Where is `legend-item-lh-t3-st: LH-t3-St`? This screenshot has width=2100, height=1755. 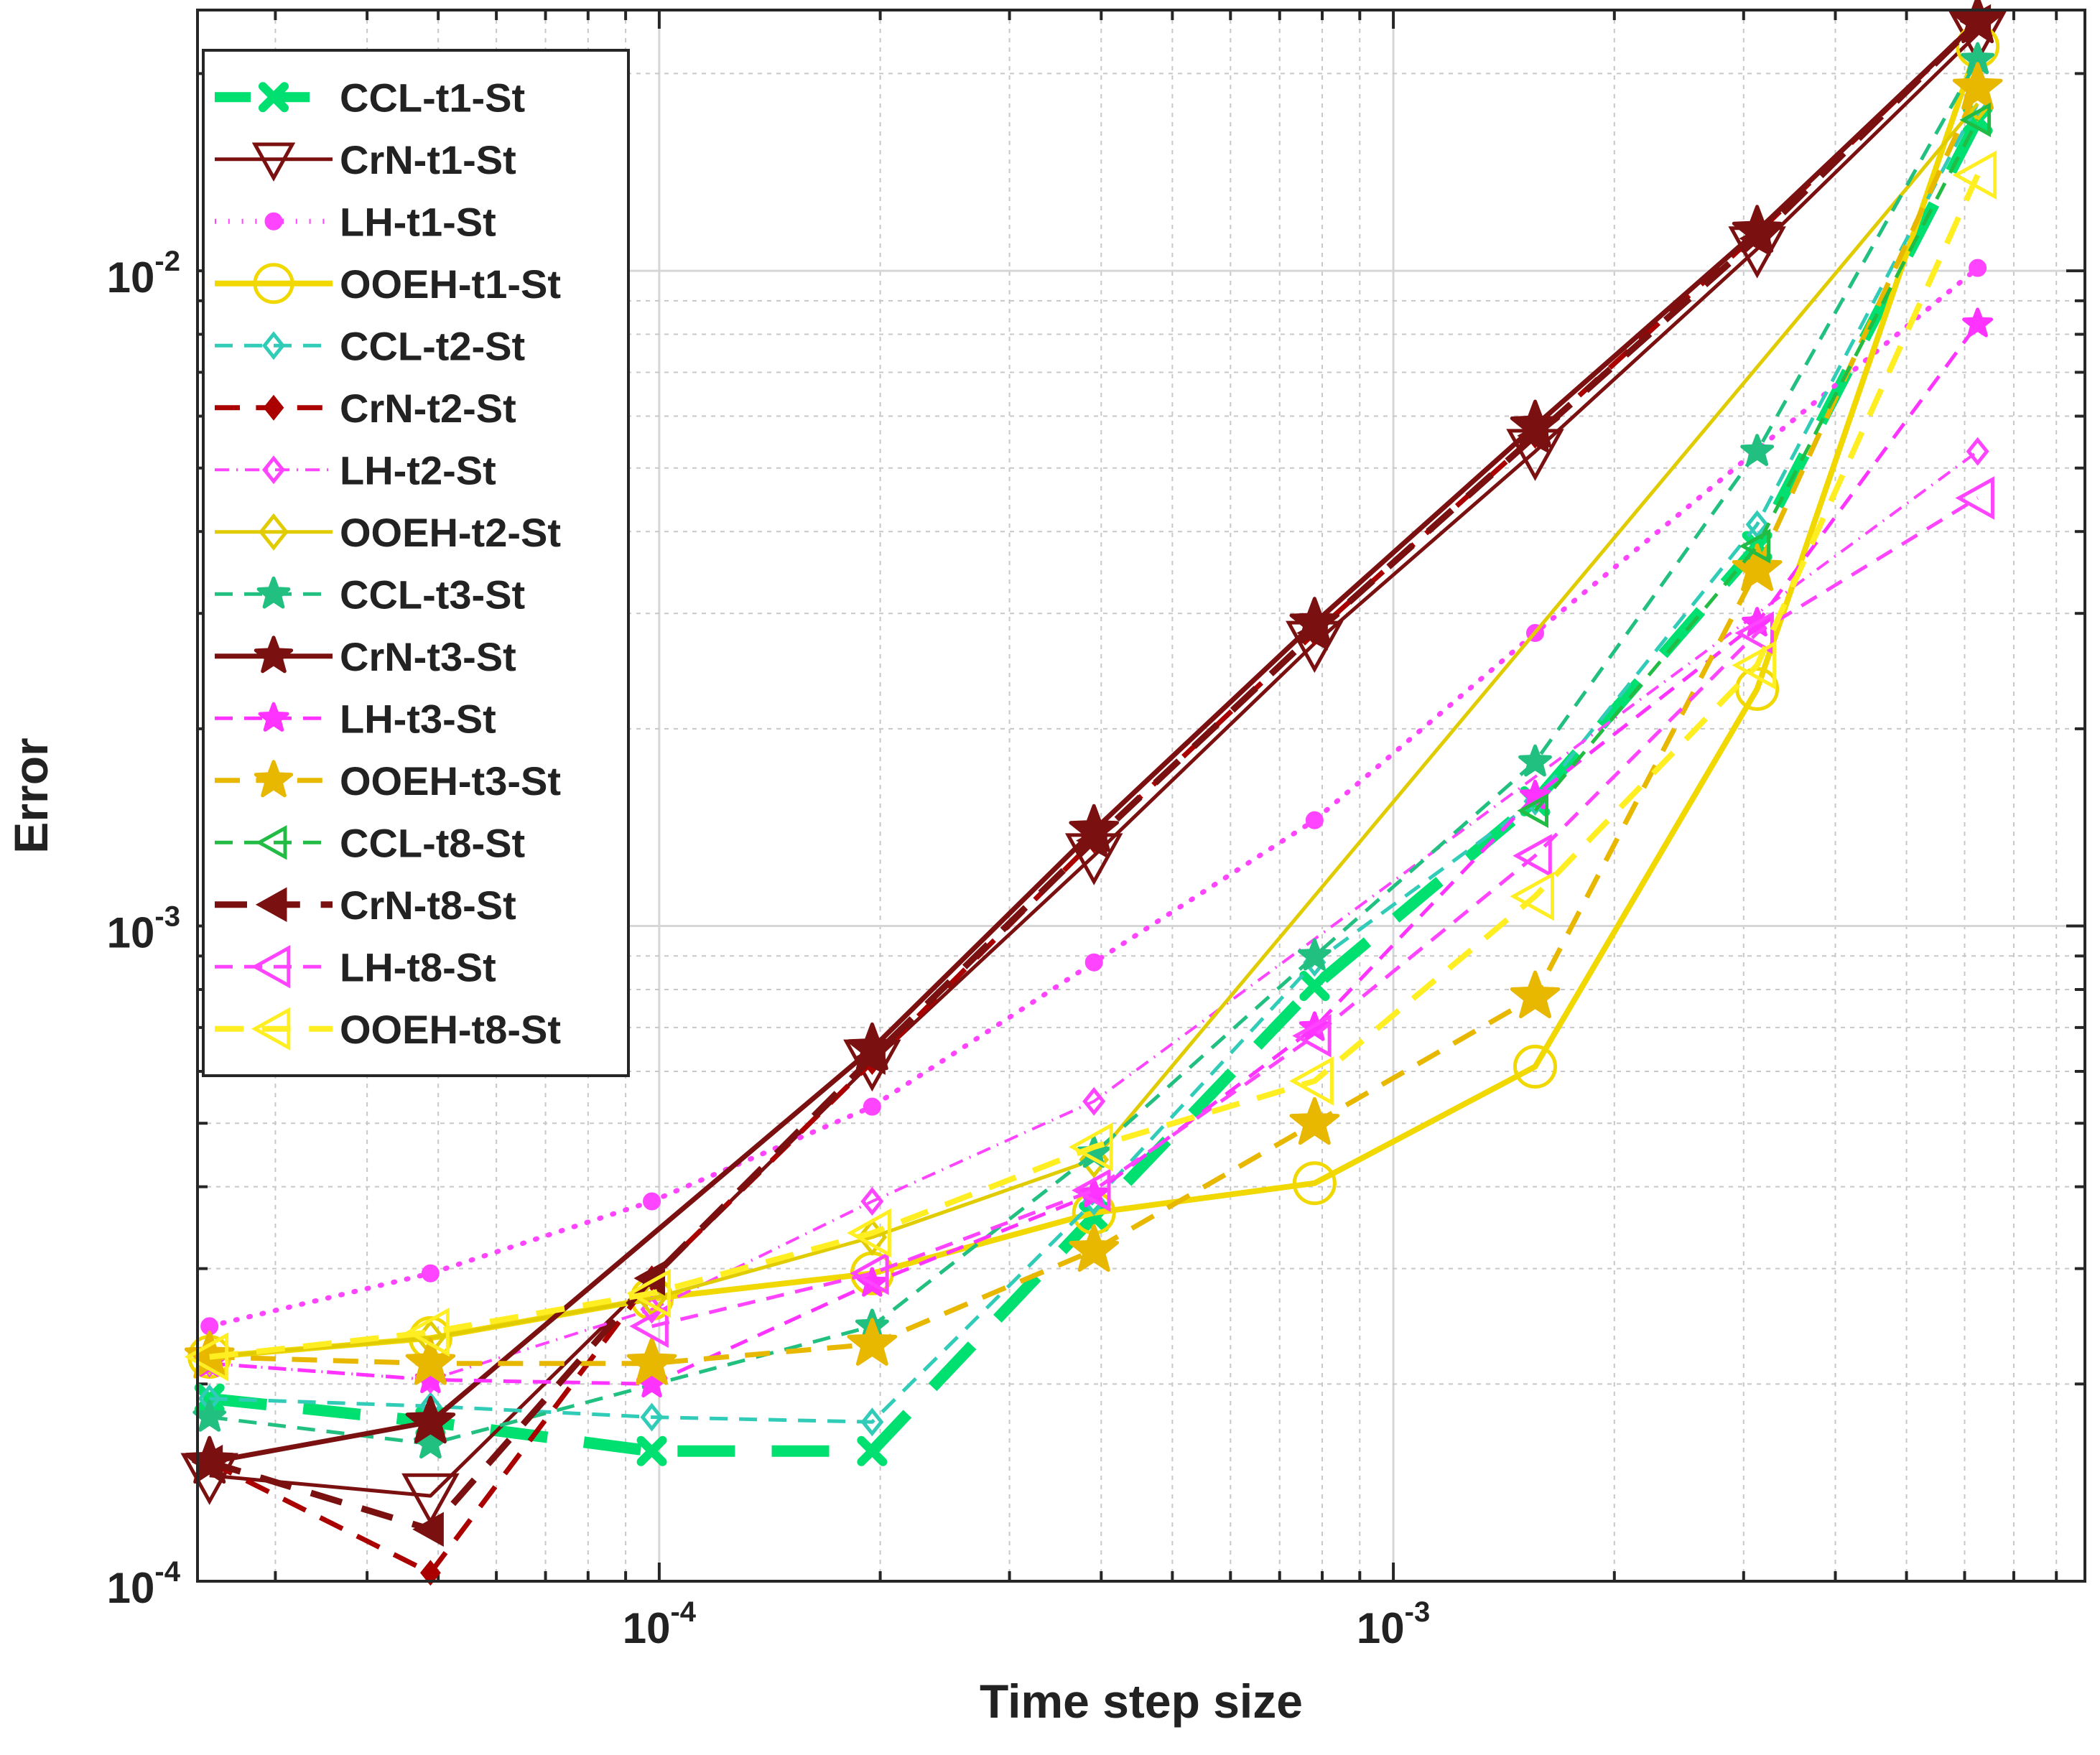
legend-item-lh-t3-st: LH-t3-St is located at coordinates (355, 718).